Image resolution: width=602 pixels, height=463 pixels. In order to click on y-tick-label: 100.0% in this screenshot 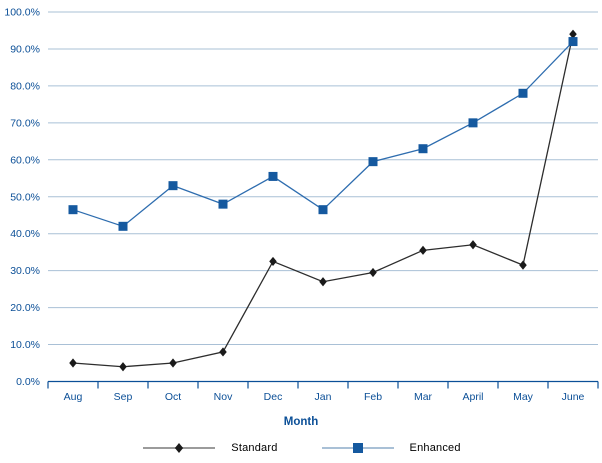, I will do `click(22, 13)`.